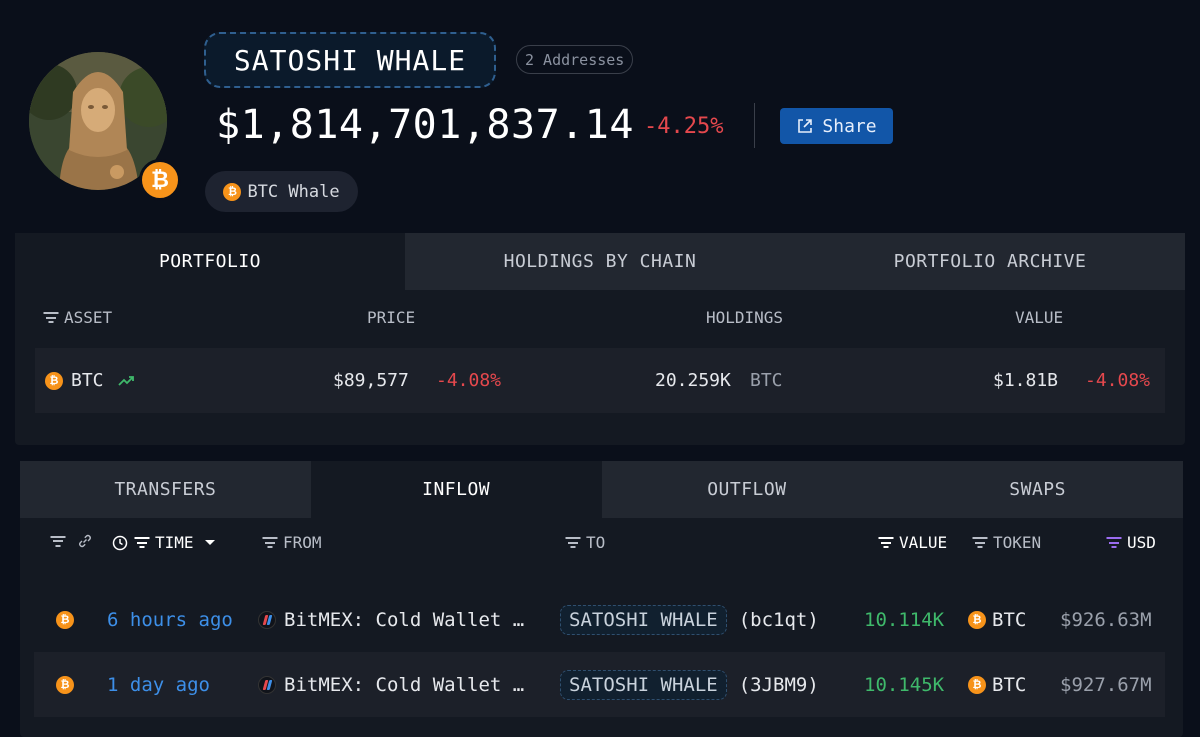 The image size is (1200, 737). Describe the element at coordinates (88, 317) in the screenshot. I see `asset-header-label: ASSET` at that location.